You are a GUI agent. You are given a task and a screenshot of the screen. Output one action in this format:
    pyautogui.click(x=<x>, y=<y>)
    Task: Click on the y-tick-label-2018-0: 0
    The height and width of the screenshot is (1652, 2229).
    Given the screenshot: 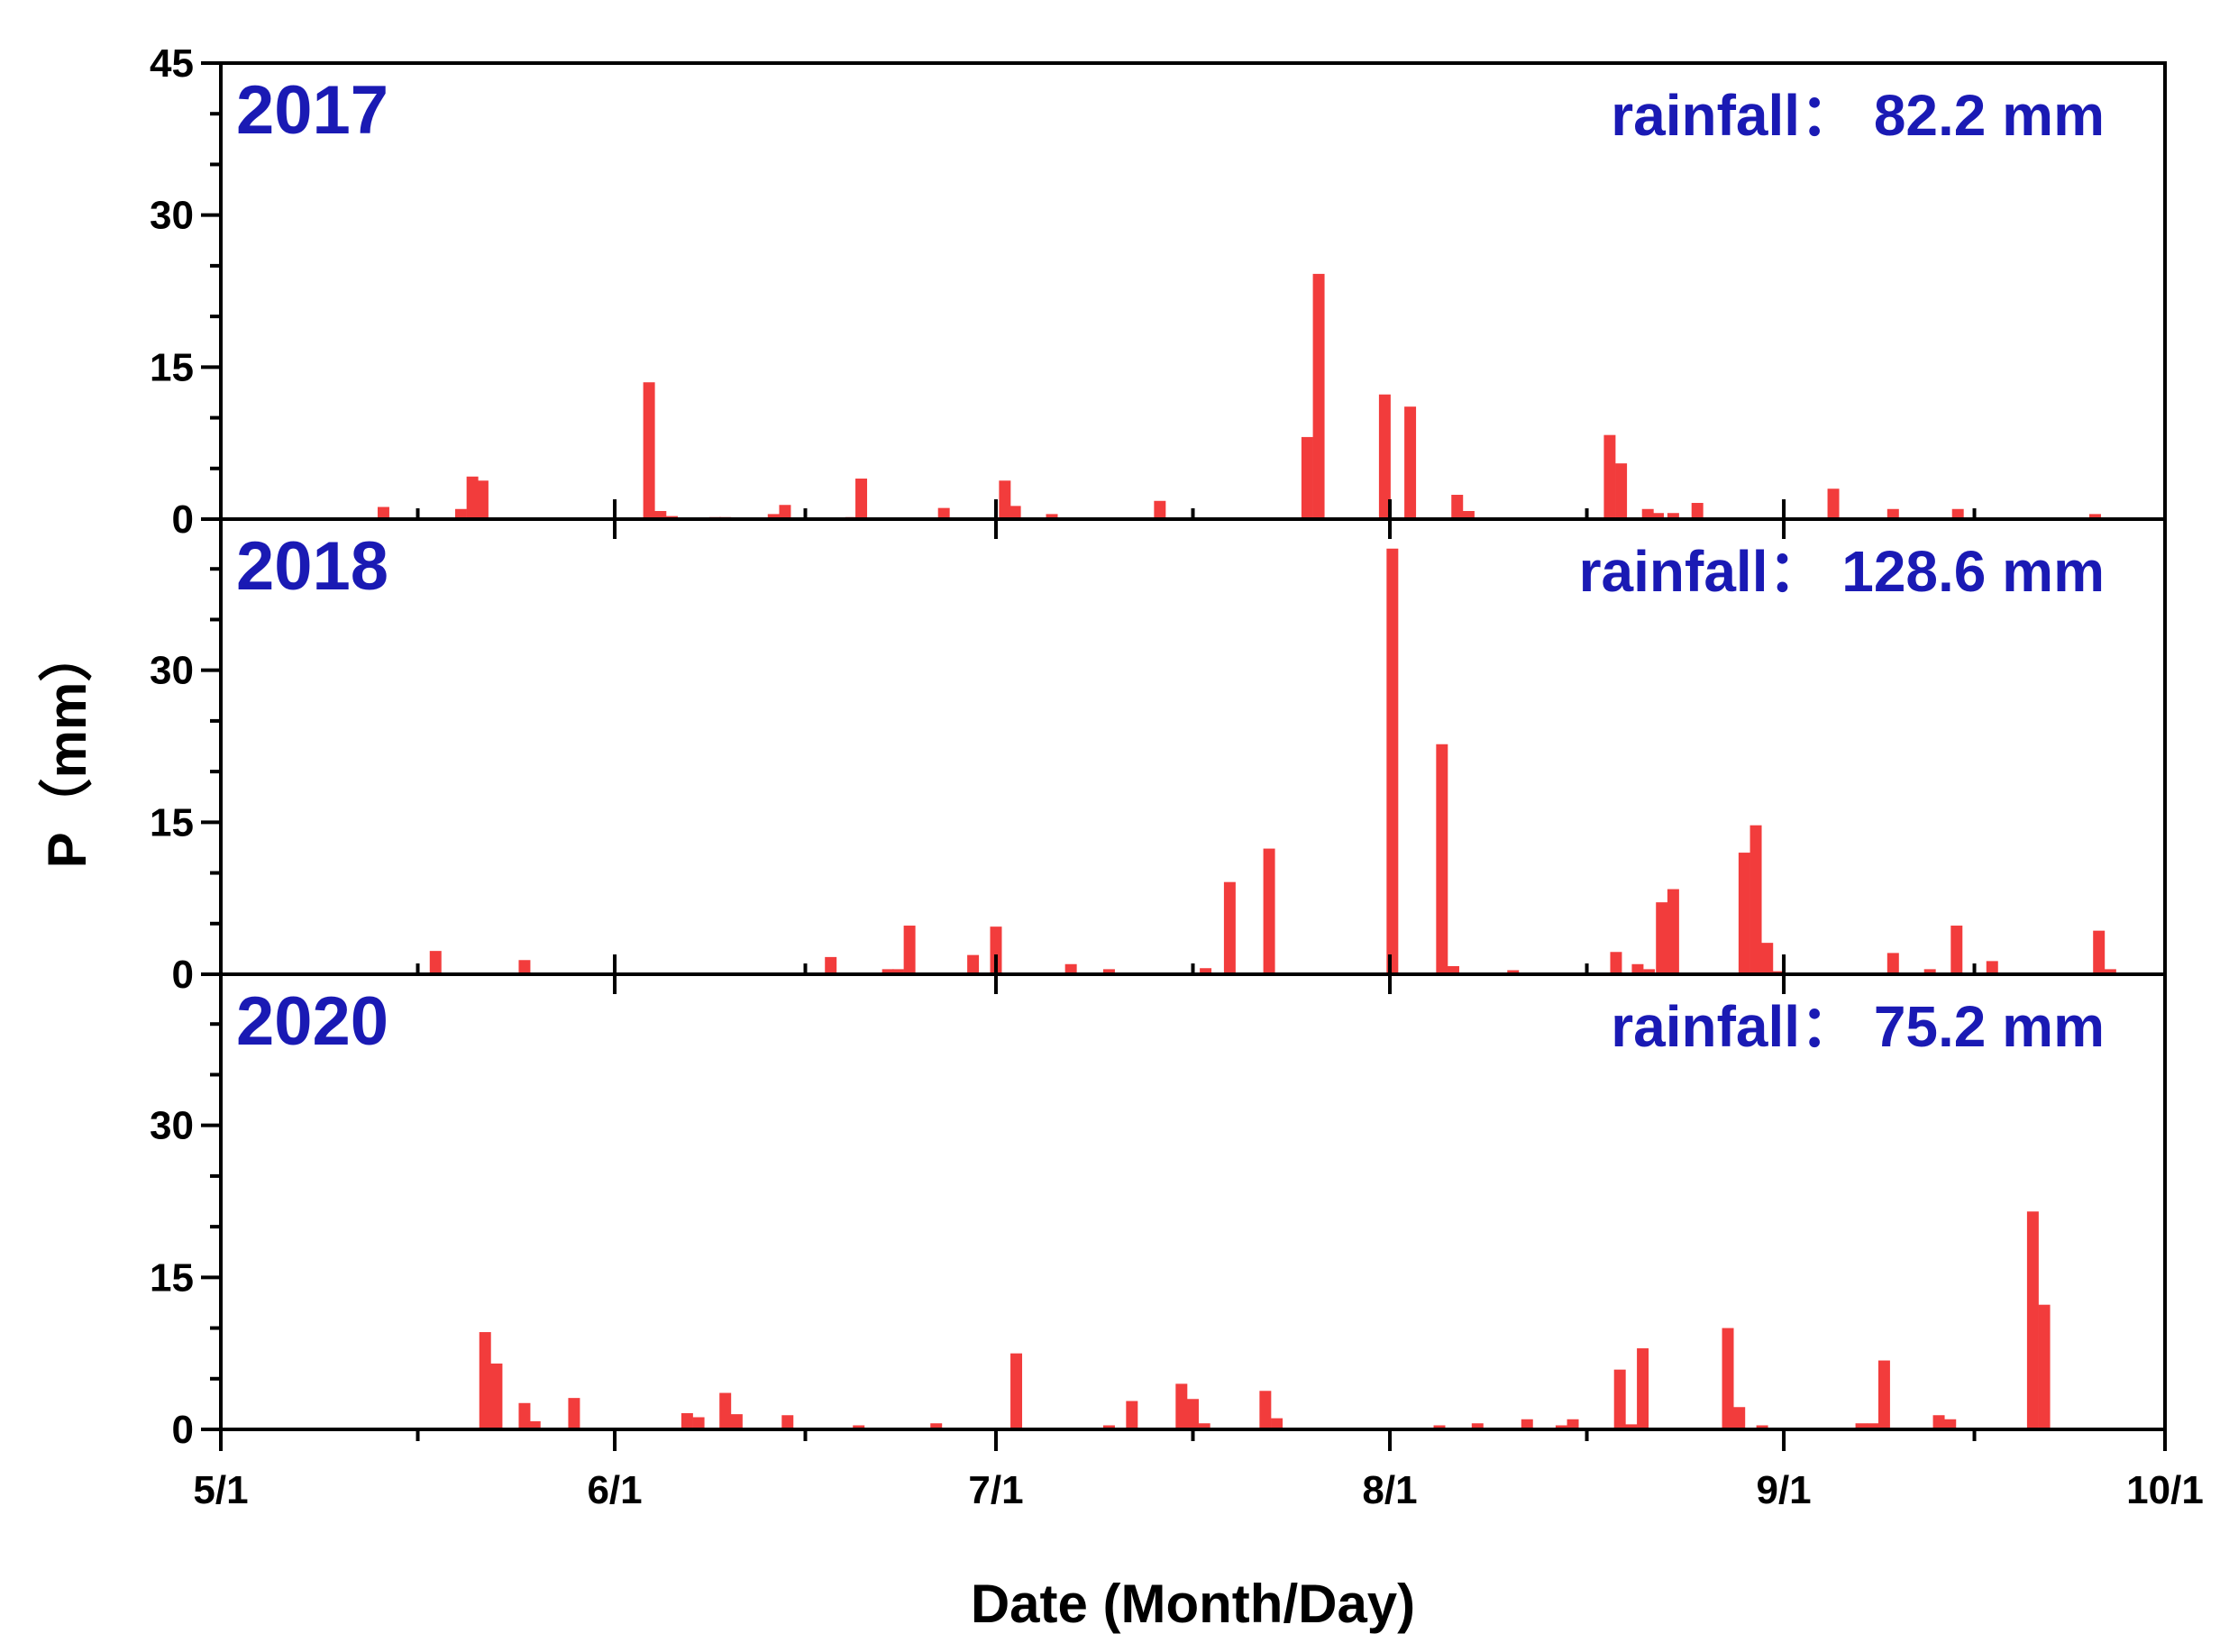 What is the action you would take?
    pyautogui.click(x=183, y=975)
    